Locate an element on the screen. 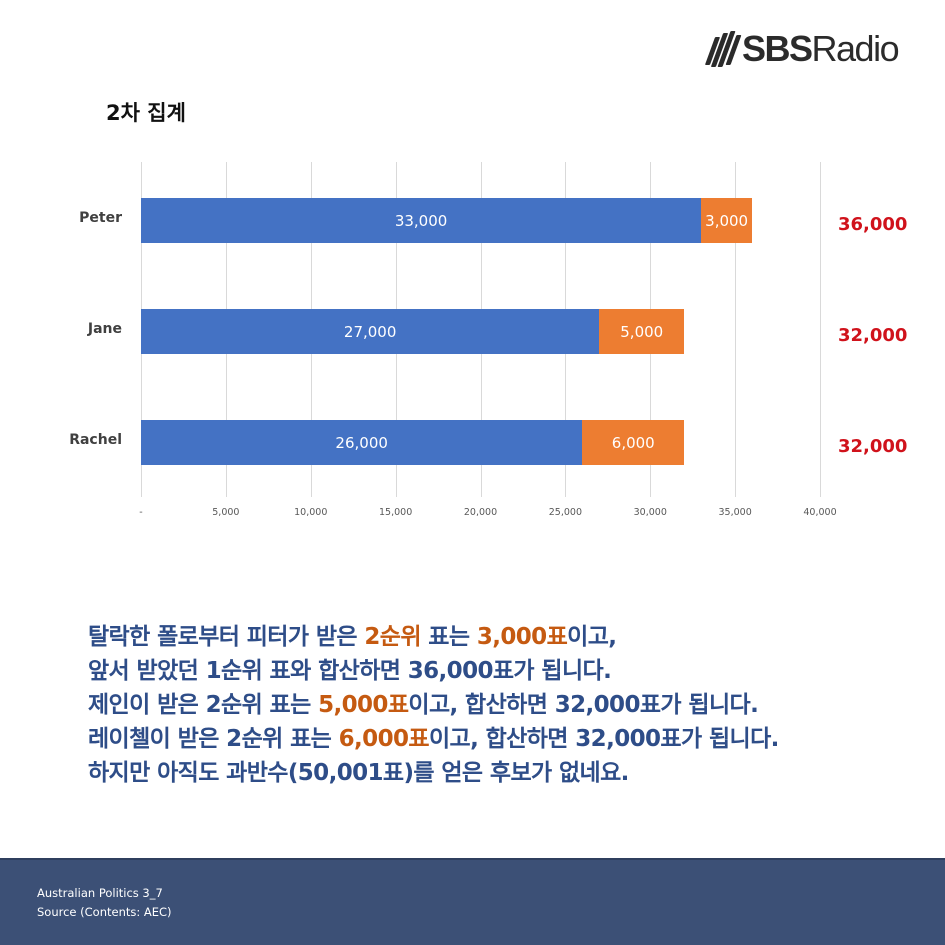 The height and width of the screenshot is (945, 945). bar-second-preference: 5,000 is located at coordinates (642, 331).